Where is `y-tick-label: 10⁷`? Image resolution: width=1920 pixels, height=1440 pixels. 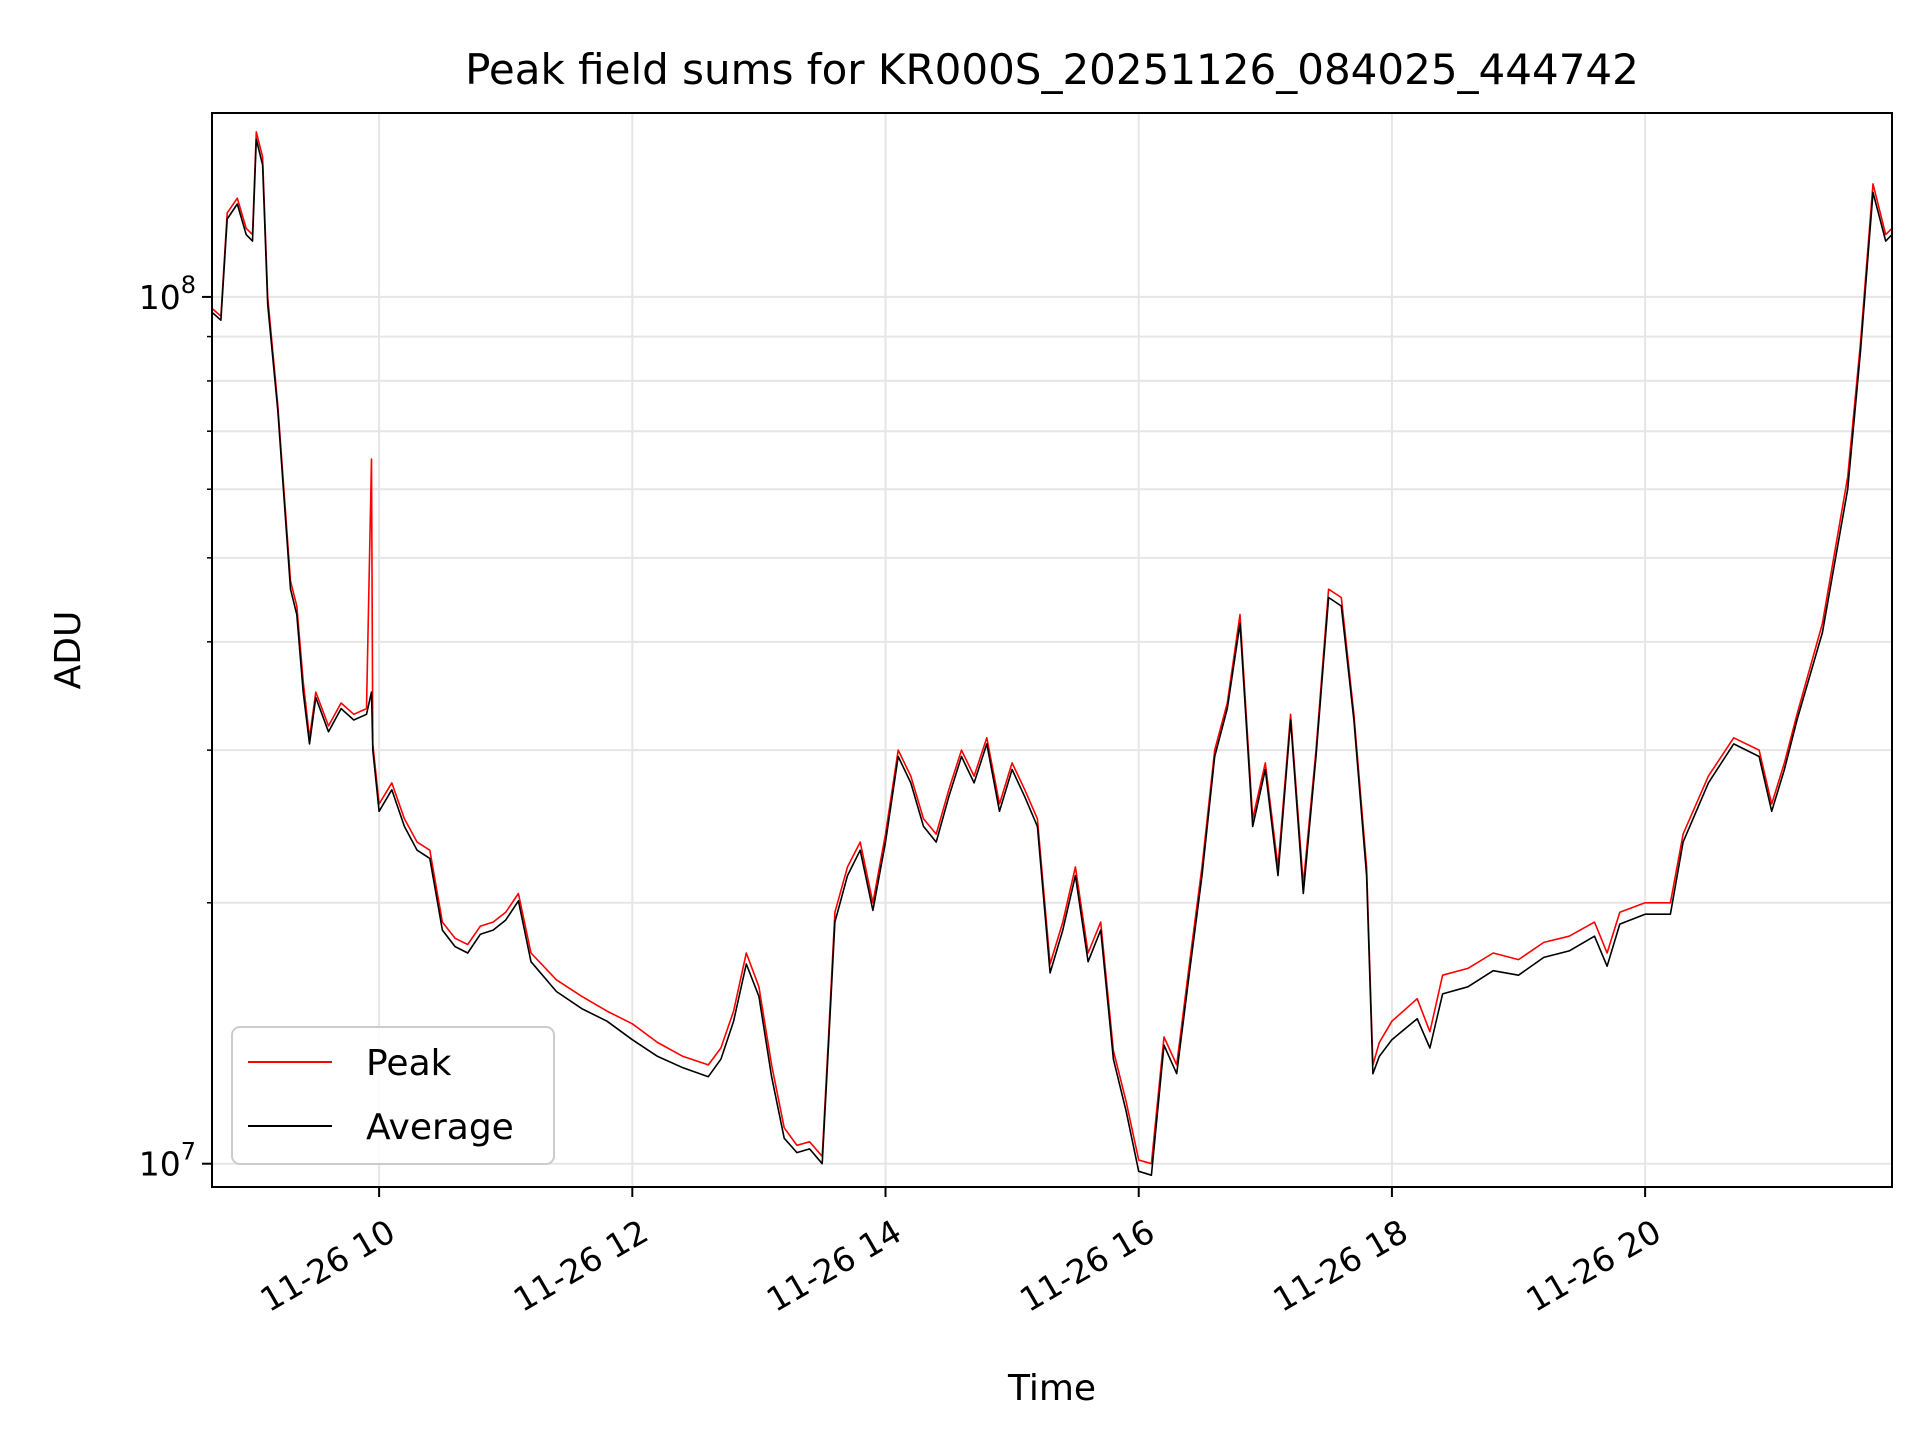
y-tick-label: 10⁷ is located at coordinates (167, 1161).